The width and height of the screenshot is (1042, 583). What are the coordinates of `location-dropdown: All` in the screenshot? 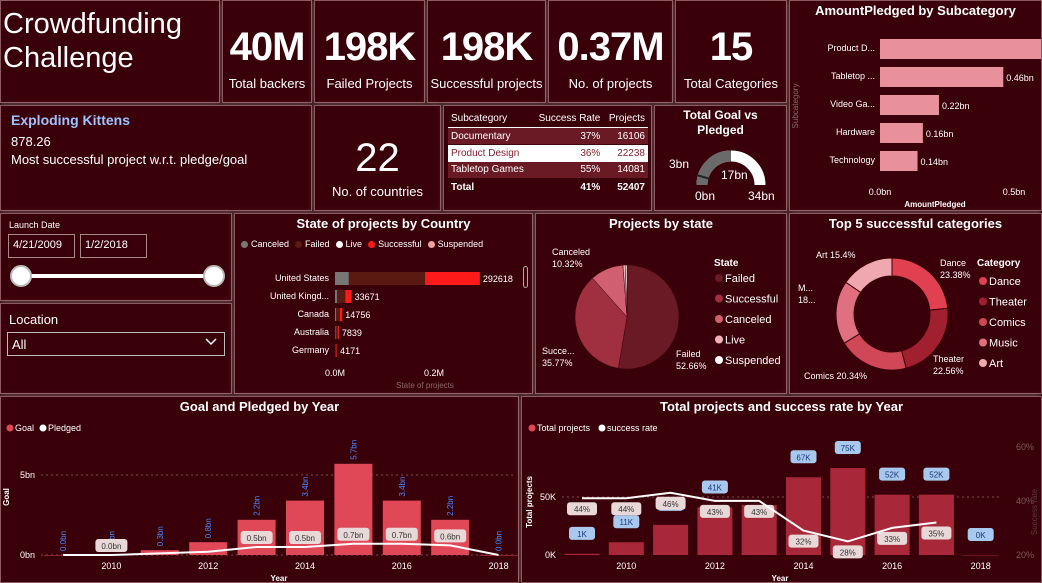 It's located at (116, 344).